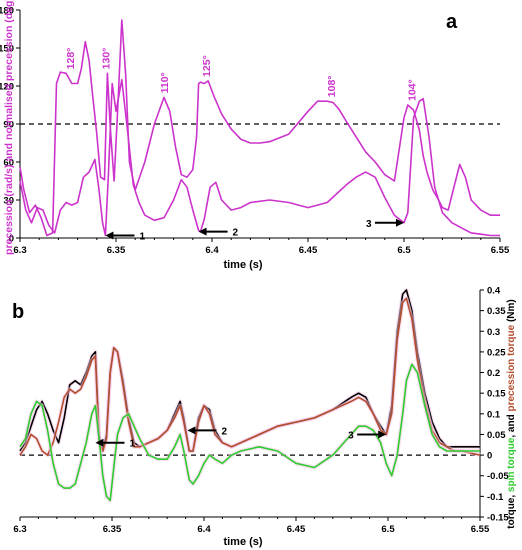  What do you see at coordinates (493, 373) in the screenshot?
I see `y-tick-label: 0.2` at bounding box center [493, 373].